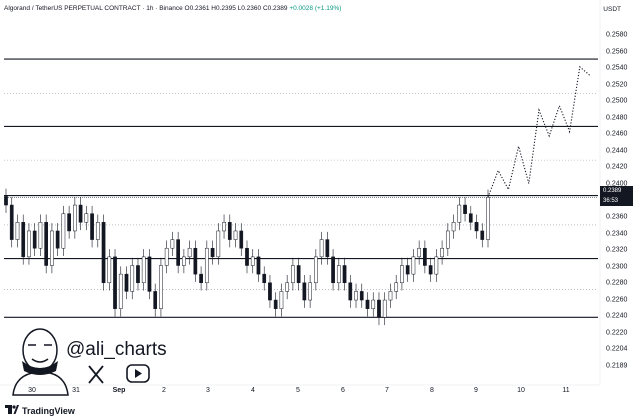 This screenshot has height=420, width=633. Describe the element at coordinates (343, 390) in the screenshot. I see `time-tick: 6` at that location.